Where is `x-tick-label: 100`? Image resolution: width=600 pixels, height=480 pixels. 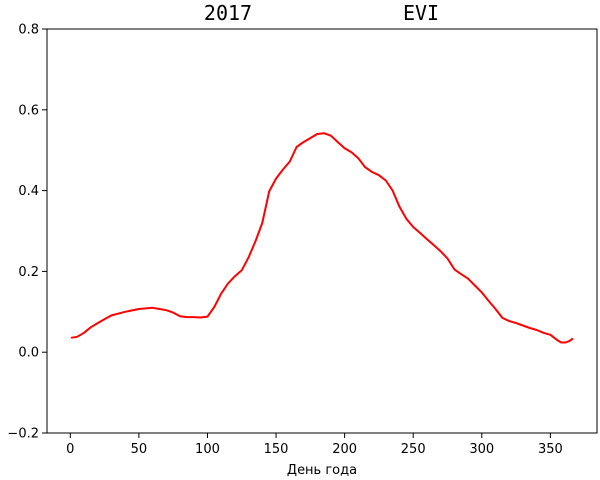
x-tick-label: 100 is located at coordinates (207, 449).